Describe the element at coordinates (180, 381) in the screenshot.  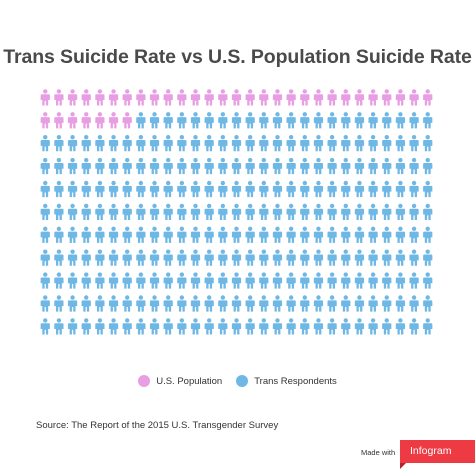
I see `legend-item-us-population: U.S. Population` at that location.